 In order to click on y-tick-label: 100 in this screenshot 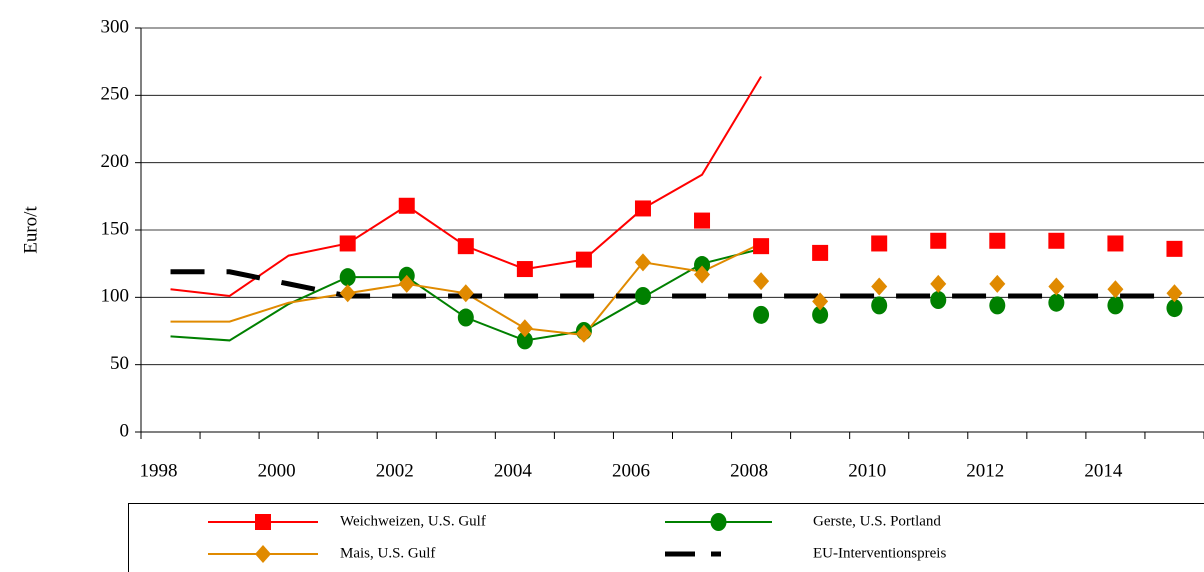, I will do `click(115, 296)`.